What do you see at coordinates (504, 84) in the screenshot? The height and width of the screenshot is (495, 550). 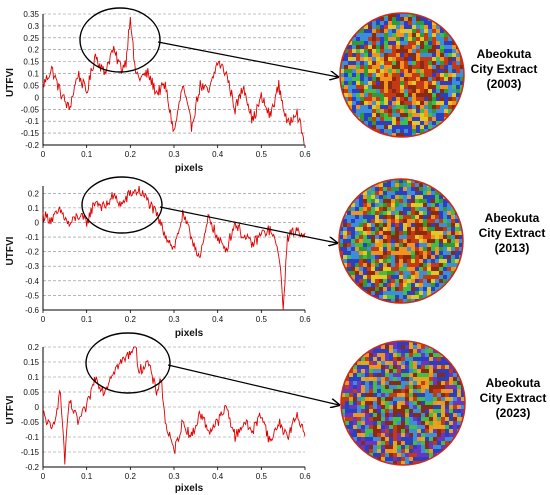 I see `map-label: (2003)` at bounding box center [504, 84].